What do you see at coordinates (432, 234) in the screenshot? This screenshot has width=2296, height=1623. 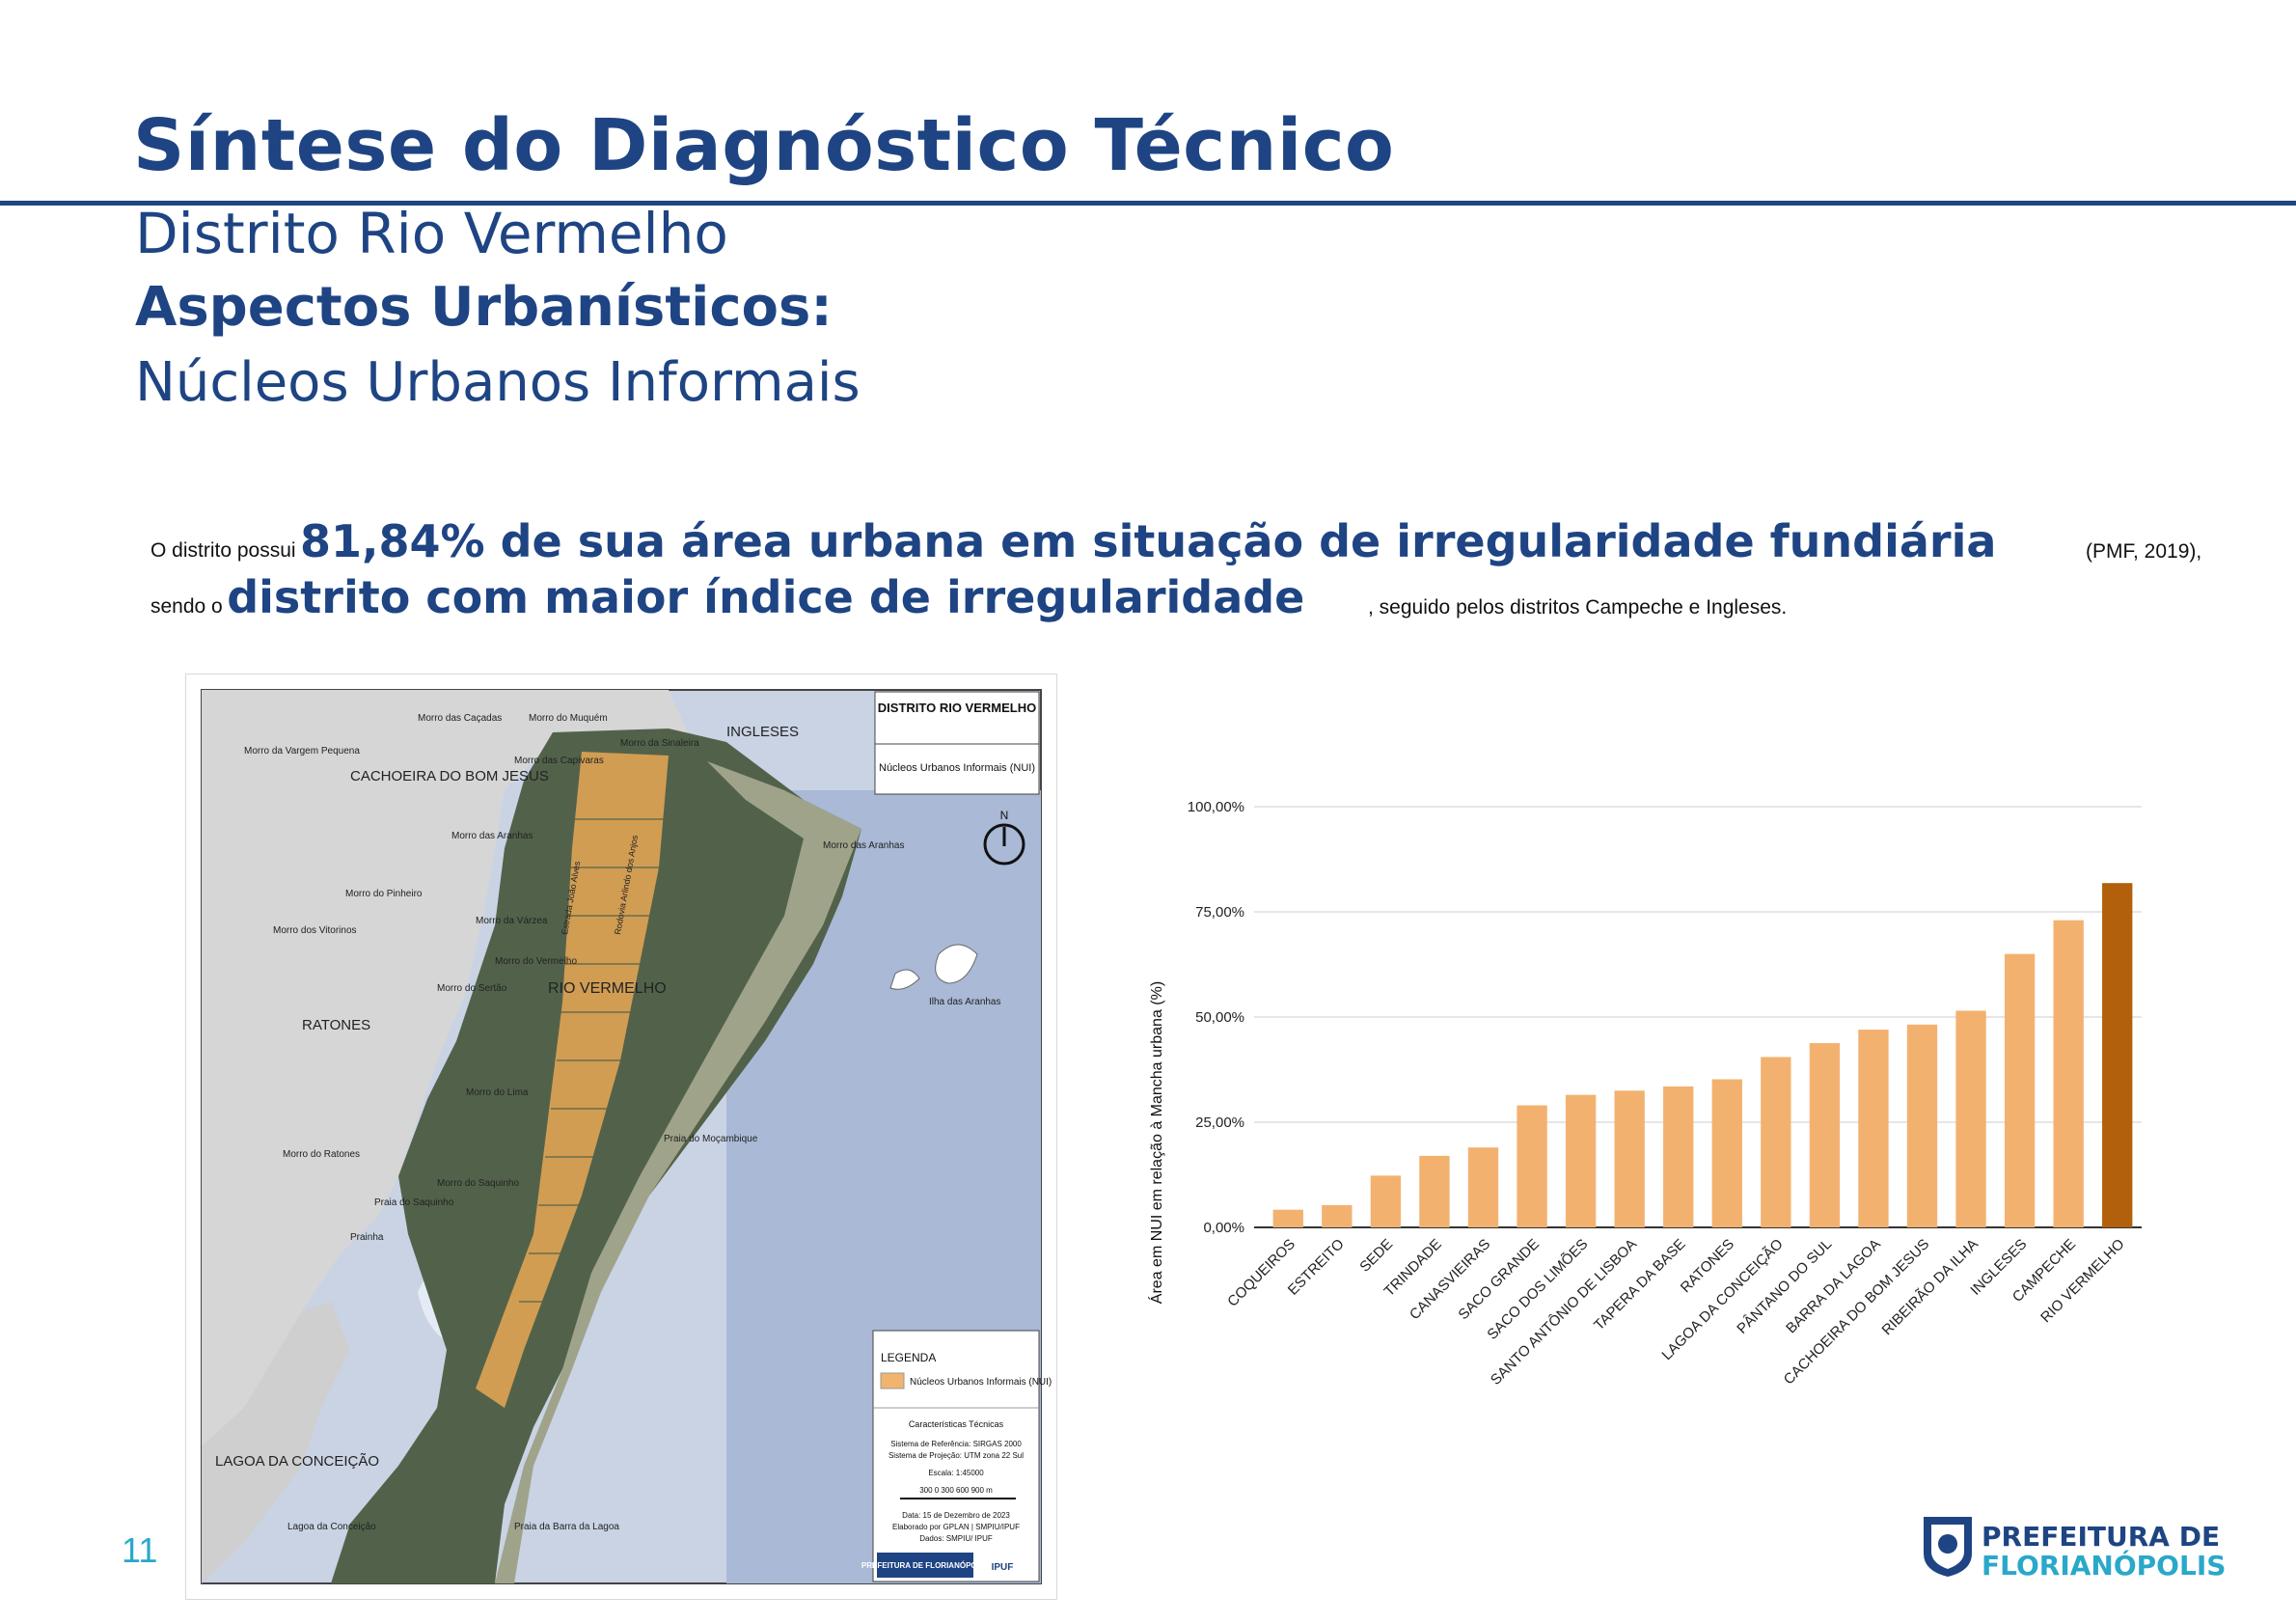 I see `district-subtitle: Distrito Rio Vermelho` at bounding box center [432, 234].